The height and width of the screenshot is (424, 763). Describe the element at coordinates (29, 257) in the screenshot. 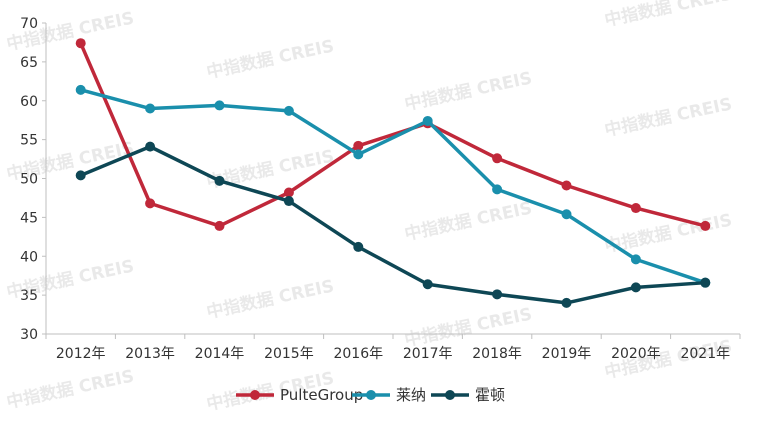

I see `y-tick-label: 40` at that location.